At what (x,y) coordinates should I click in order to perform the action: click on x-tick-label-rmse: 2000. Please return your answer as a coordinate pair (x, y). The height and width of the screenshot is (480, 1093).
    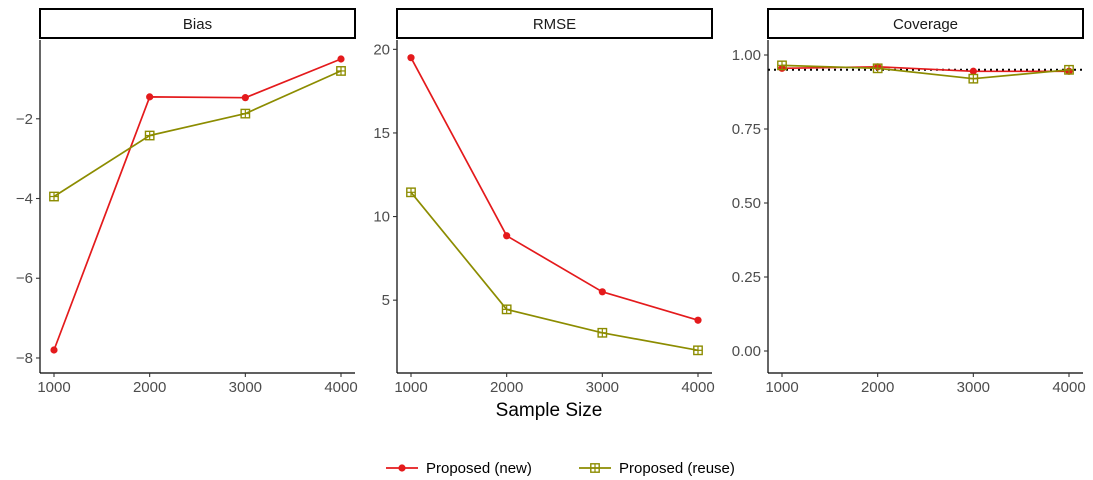
    Looking at the image, I should click on (506, 387).